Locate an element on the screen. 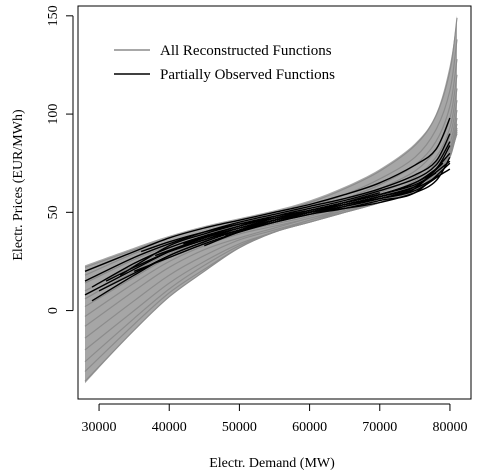  x-tick-label-3: 60000 is located at coordinates (309, 427).